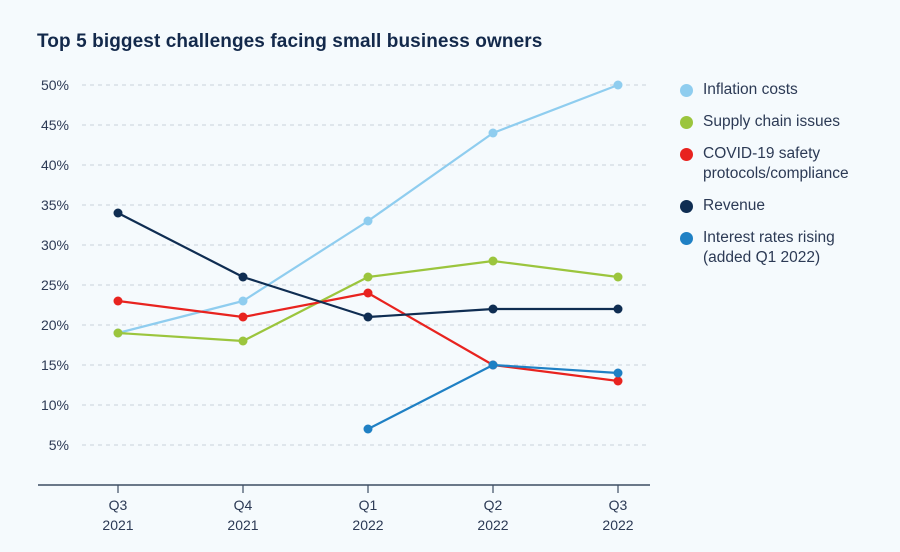 The width and height of the screenshot is (900, 552). Describe the element at coordinates (790, 164) in the screenshot. I see `legend-item: COVID-19 safety protocols/compliance` at that location.